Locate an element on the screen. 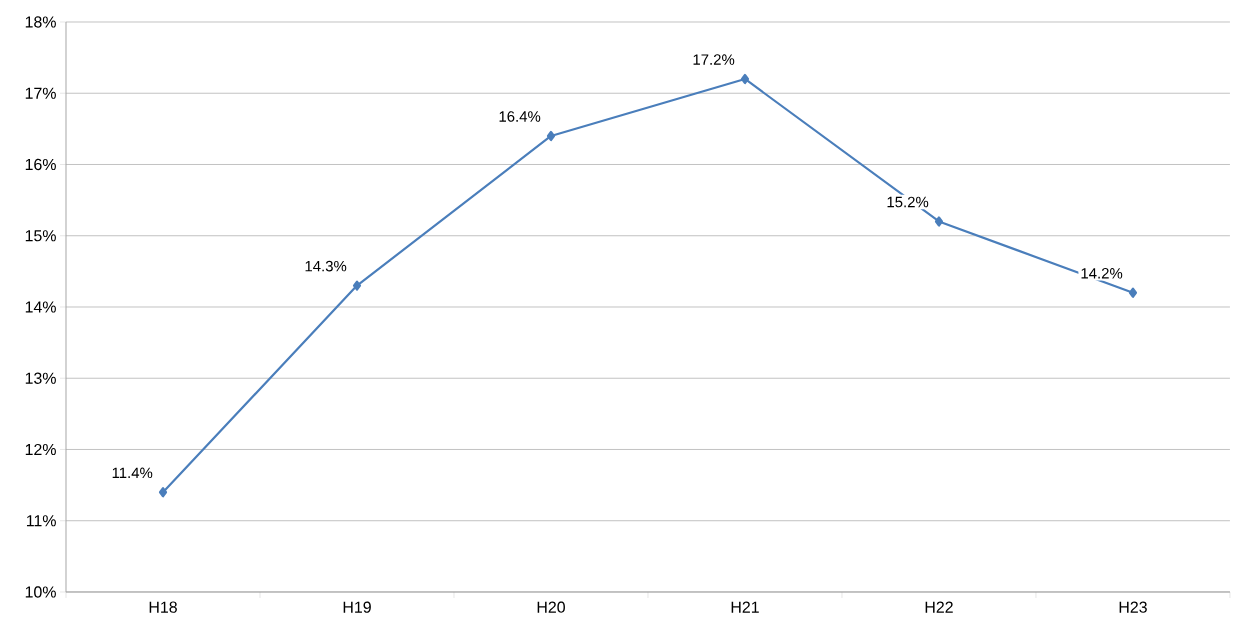  x-tick-label: H20 is located at coordinates (551, 607).